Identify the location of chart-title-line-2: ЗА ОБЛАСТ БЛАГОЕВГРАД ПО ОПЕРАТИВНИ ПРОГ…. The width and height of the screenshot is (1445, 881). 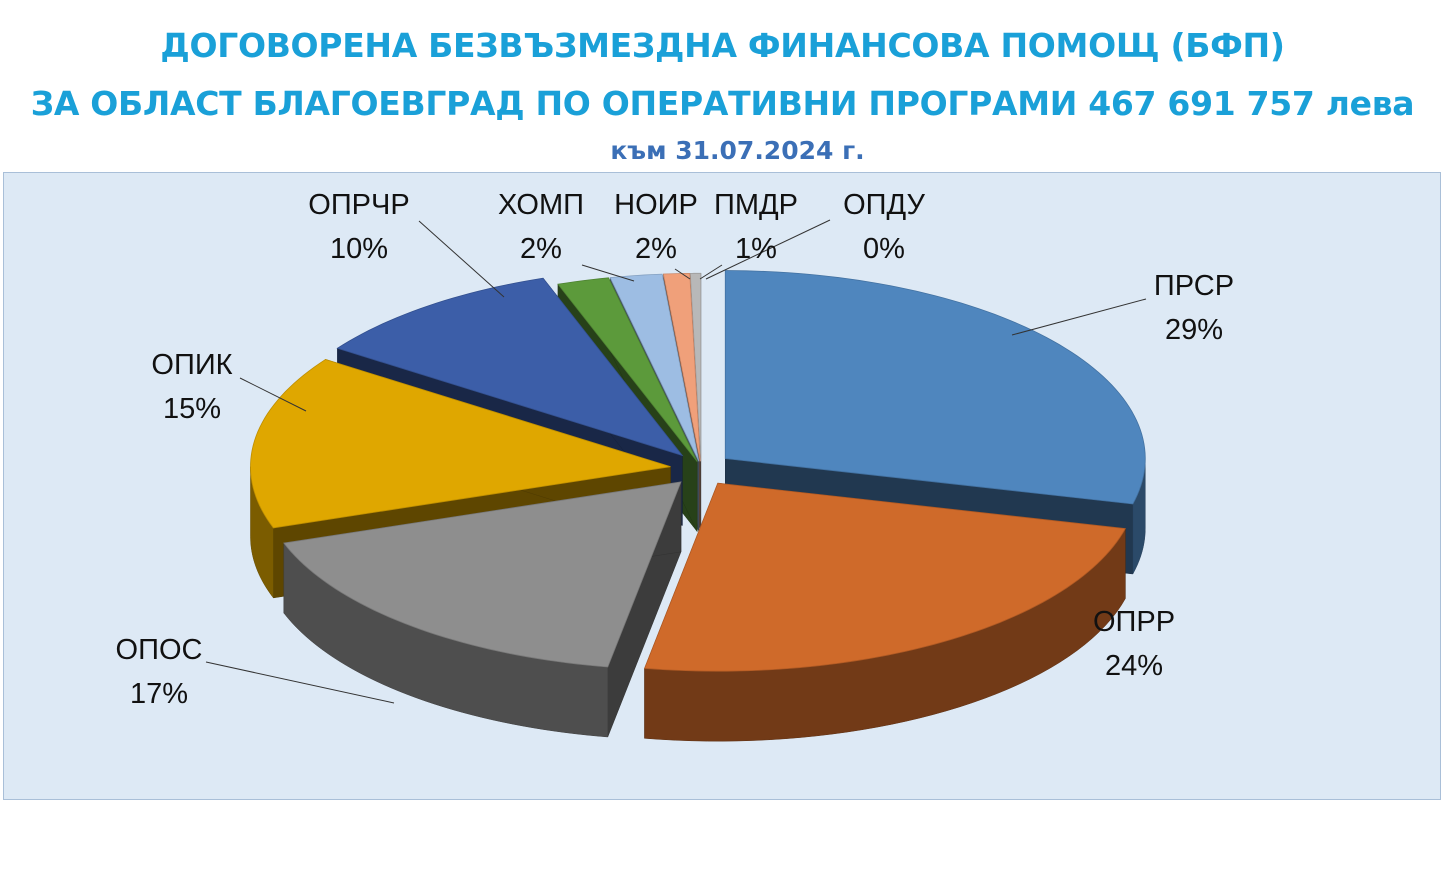
(722, 103).